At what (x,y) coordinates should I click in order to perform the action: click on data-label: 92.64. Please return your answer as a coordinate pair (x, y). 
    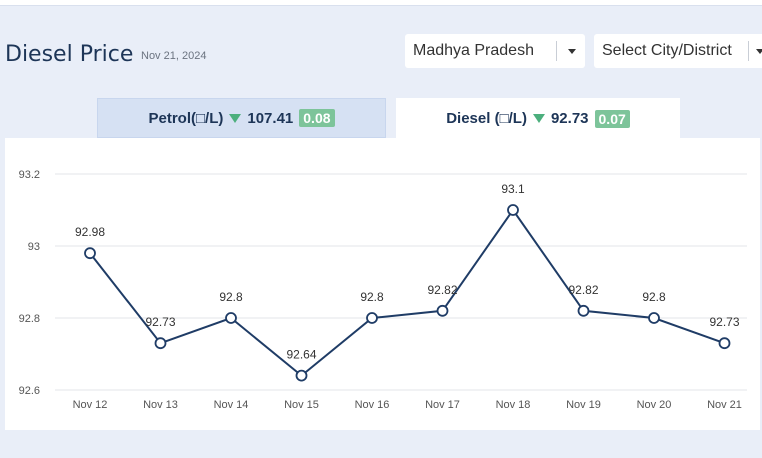
    Looking at the image, I should click on (301, 355).